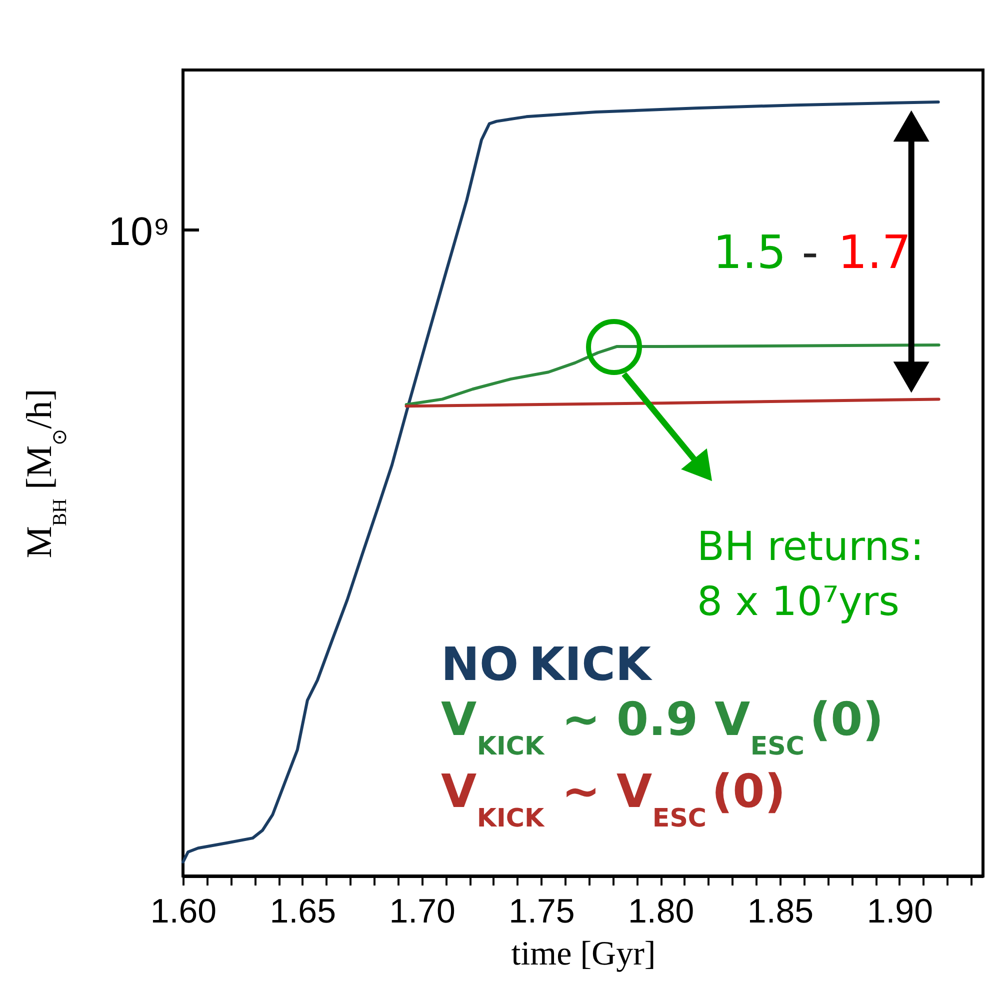 This screenshot has height=1000, width=997. What do you see at coordinates (547, 664) in the screenshot?
I see `text: NO KICK` at bounding box center [547, 664].